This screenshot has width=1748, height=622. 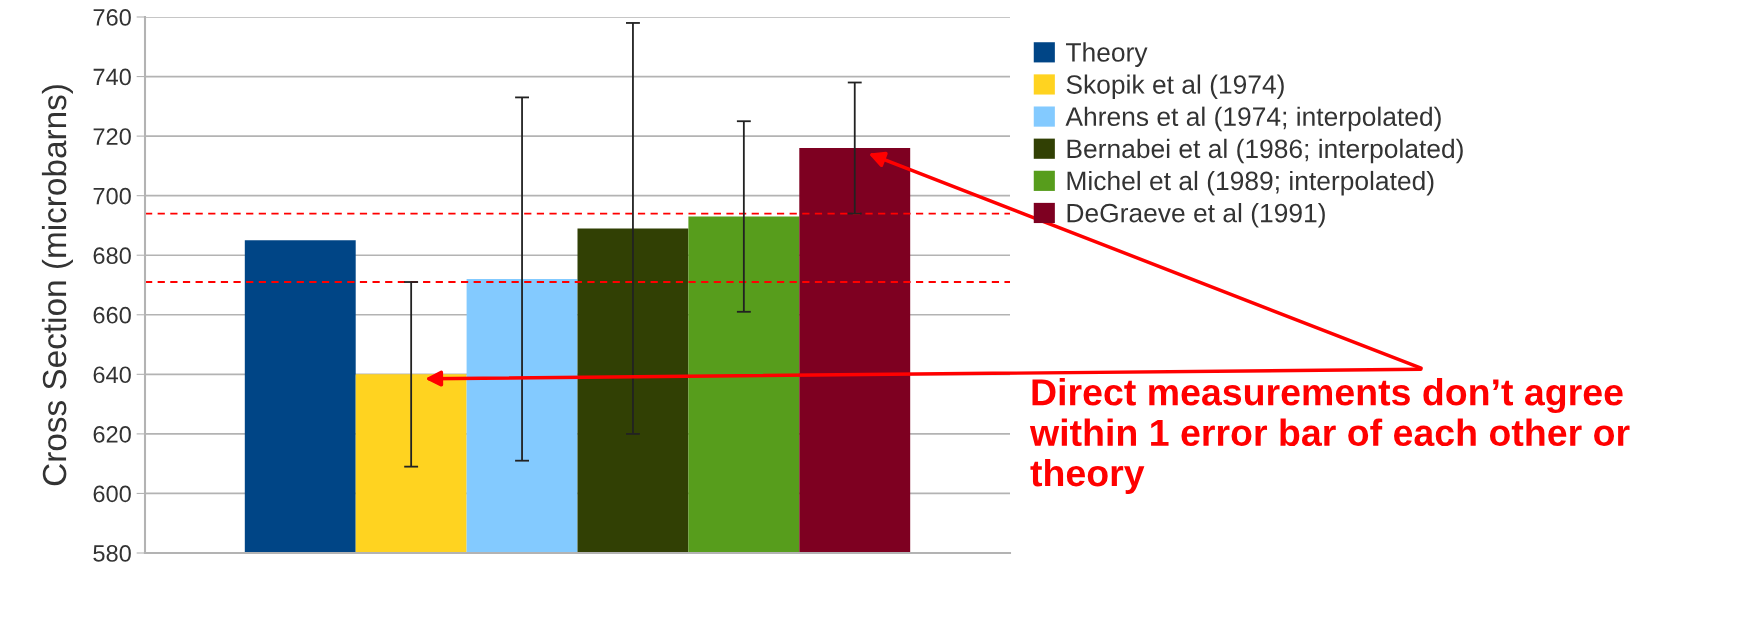 I want to click on y-tick-label: 720, so click(x=112, y=136).